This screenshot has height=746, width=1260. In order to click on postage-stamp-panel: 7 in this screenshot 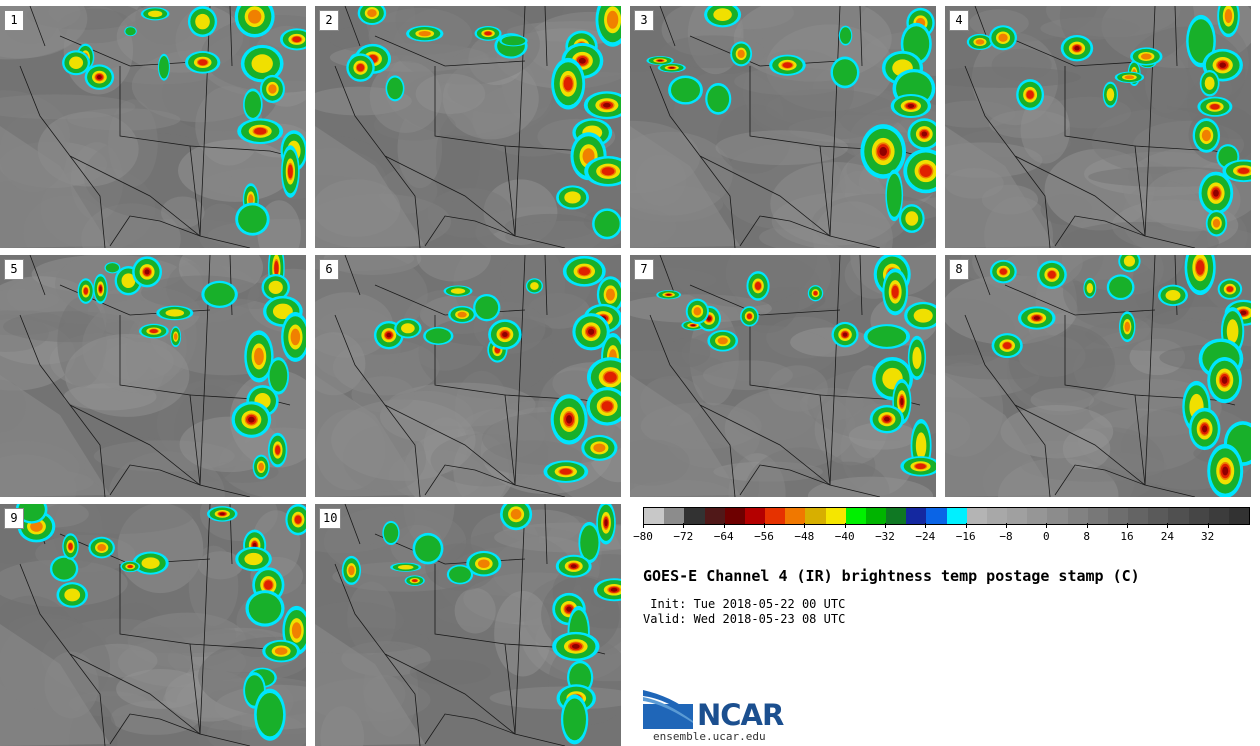, I will do `click(783, 376)`.